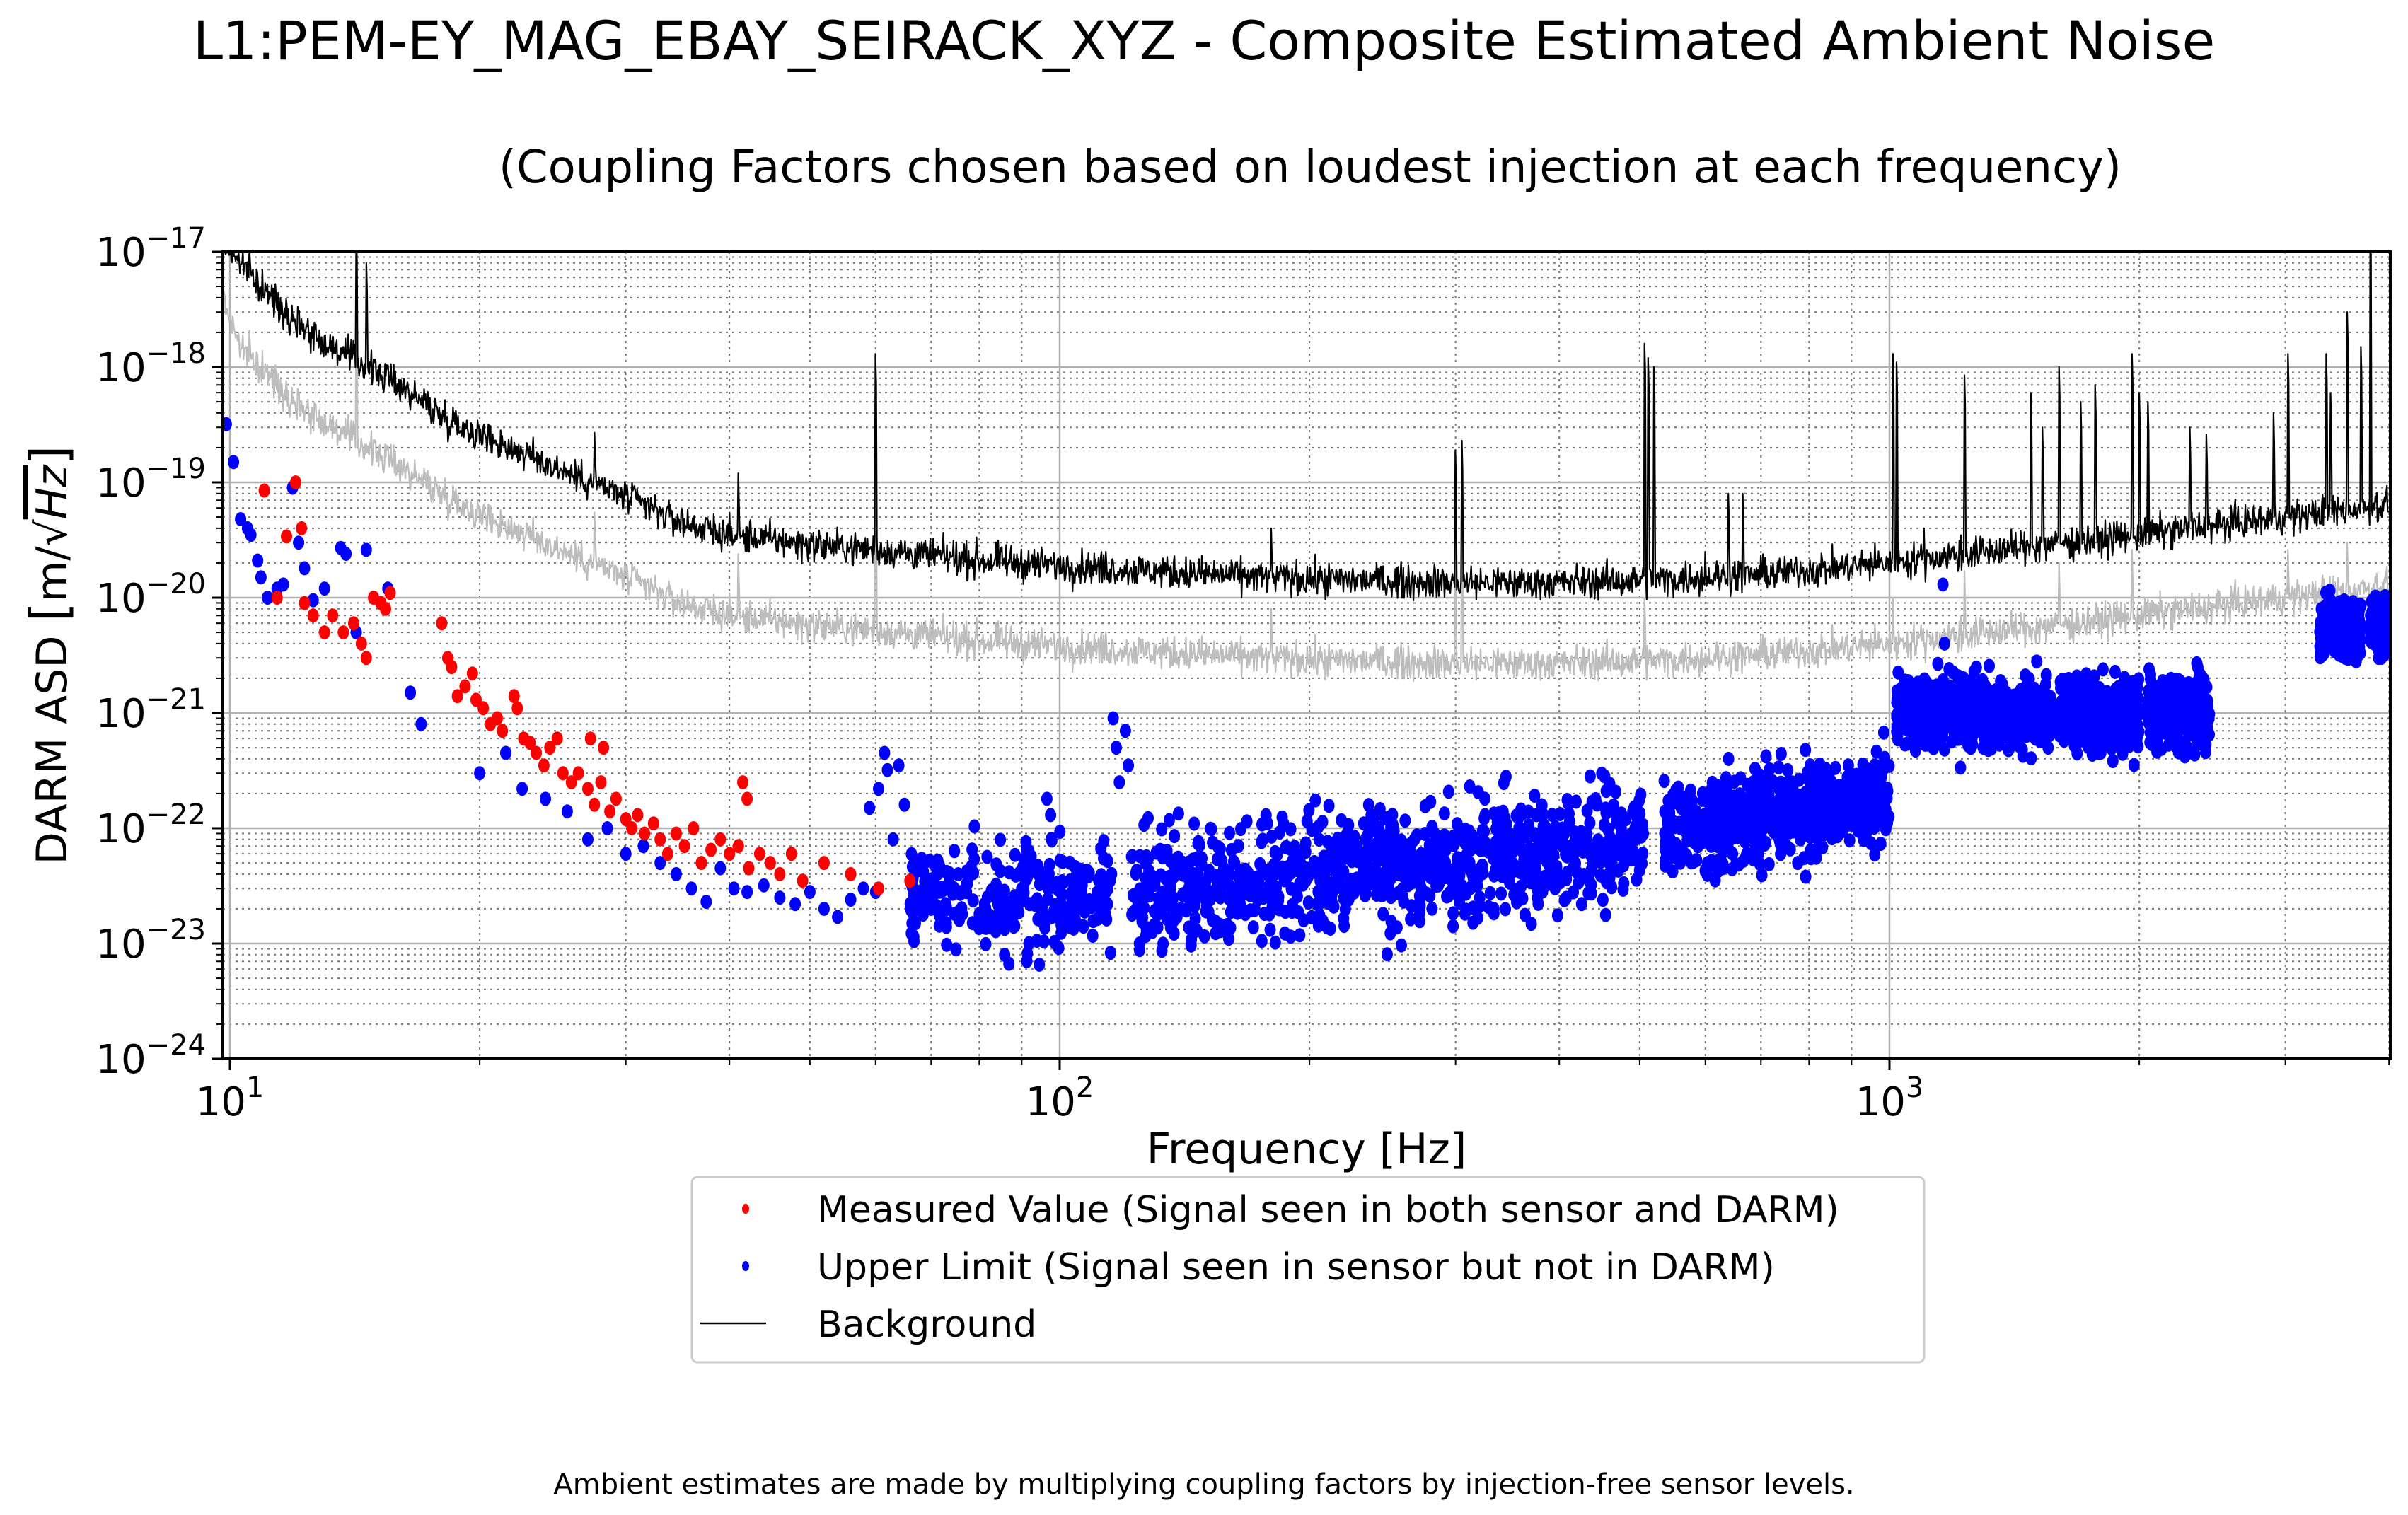 The height and width of the screenshot is (1515, 2408). Describe the element at coordinates (150, 710) in the screenshot. I see `y-tick-label: 10−21` at that location.